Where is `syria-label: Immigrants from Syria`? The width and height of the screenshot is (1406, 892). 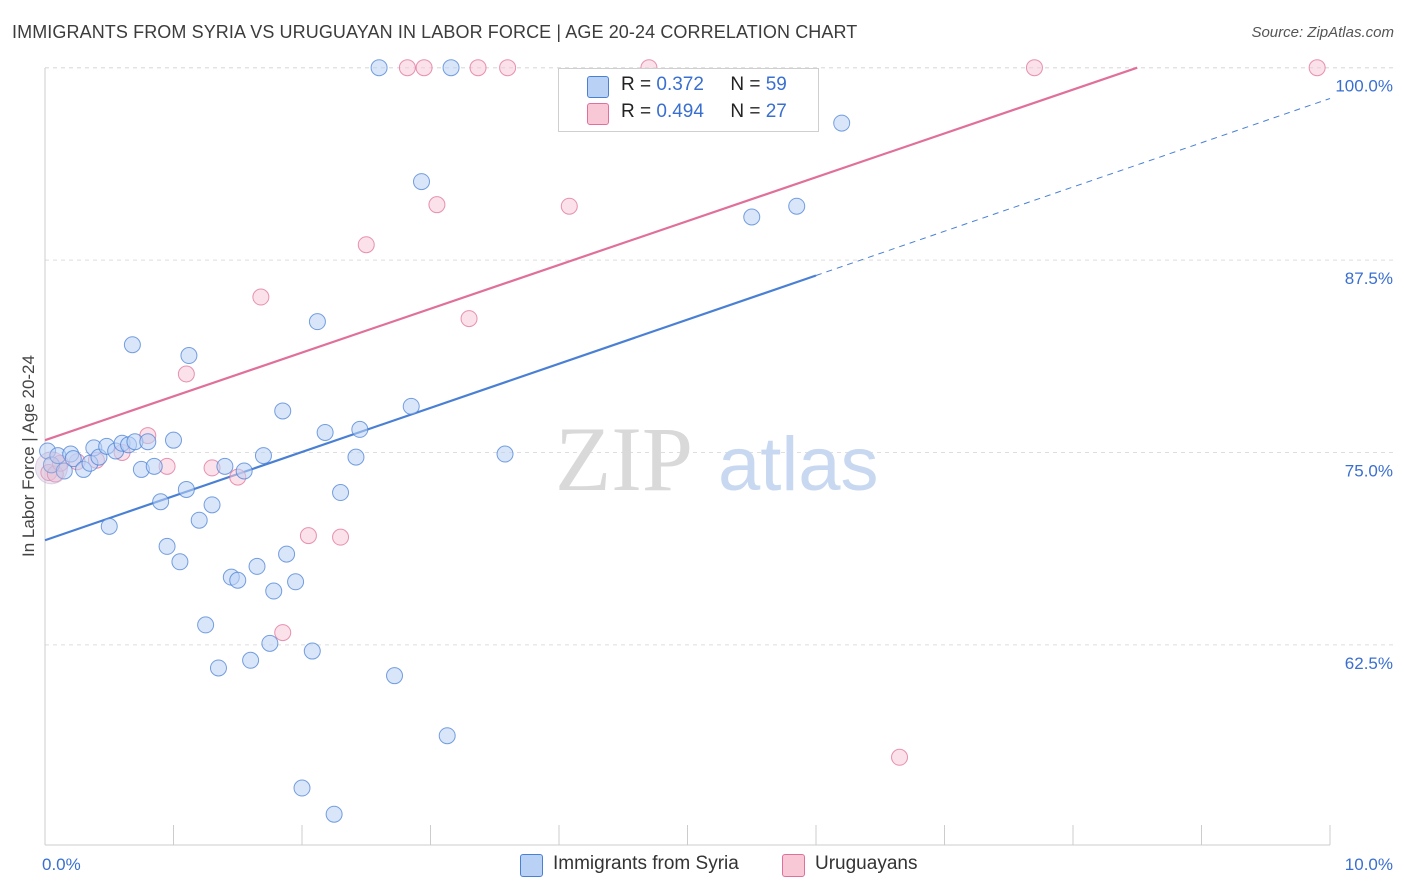 syria-label: Immigrants from Syria is located at coordinates (646, 863).